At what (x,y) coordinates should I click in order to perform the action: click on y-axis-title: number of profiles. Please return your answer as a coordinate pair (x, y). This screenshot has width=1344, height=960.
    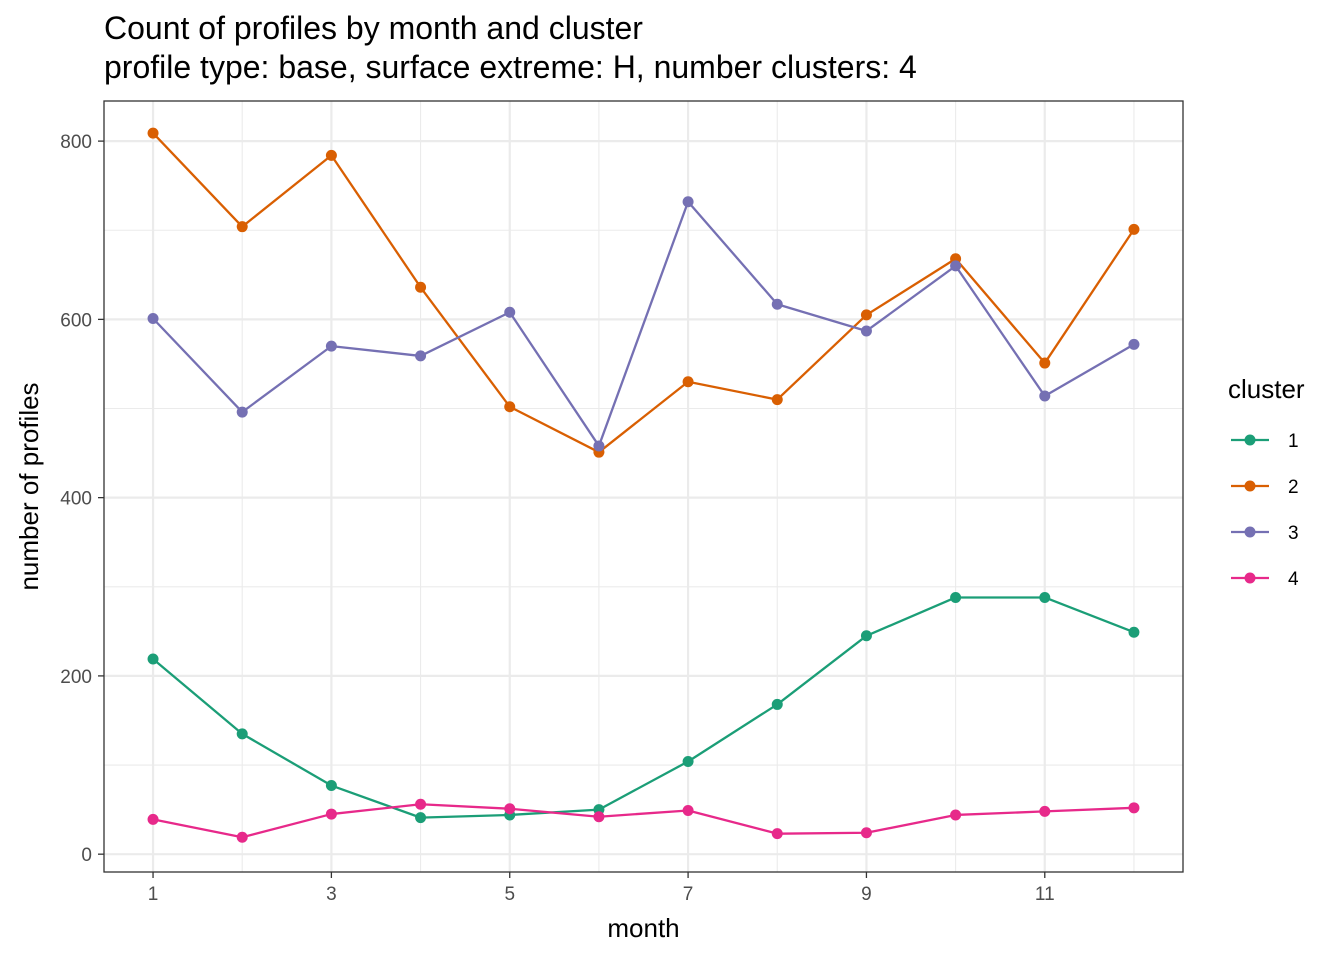
    Looking at the image, I should click on (29, 486).